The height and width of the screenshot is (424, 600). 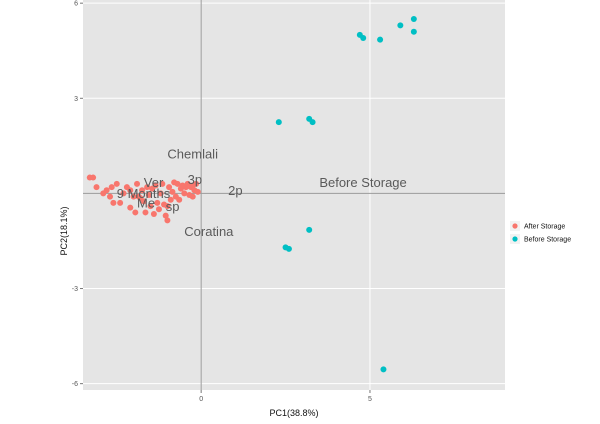 What do you see at coordinates (540, 232) in the screenshot?
I see `legend: After Storage Before Storage` at bounding box center [540, 232].